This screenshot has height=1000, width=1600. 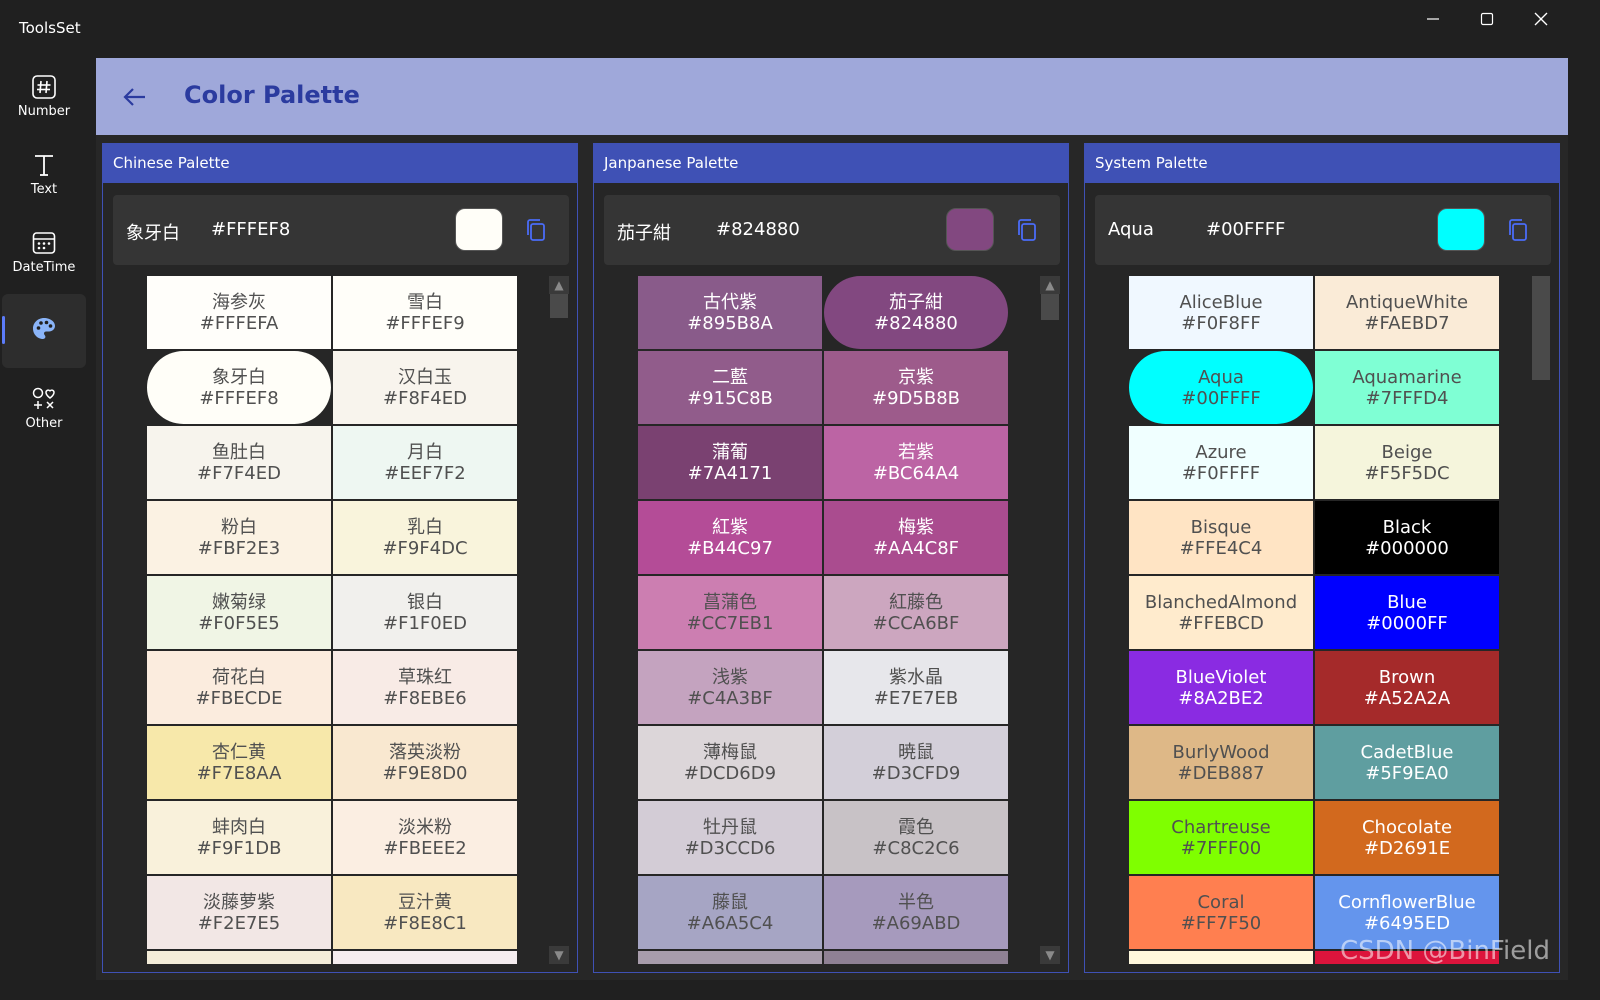 I want to click on color-cell: 雪白 #FFFEF9, so click(x=425, y=312).